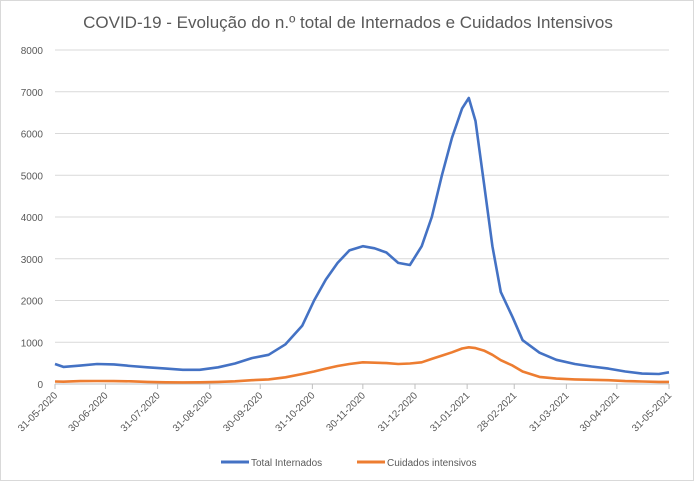  Describe the element at coordinates (652, 412) in the screenshot. I see `x-tick-label: 31-05-2021` at that location.